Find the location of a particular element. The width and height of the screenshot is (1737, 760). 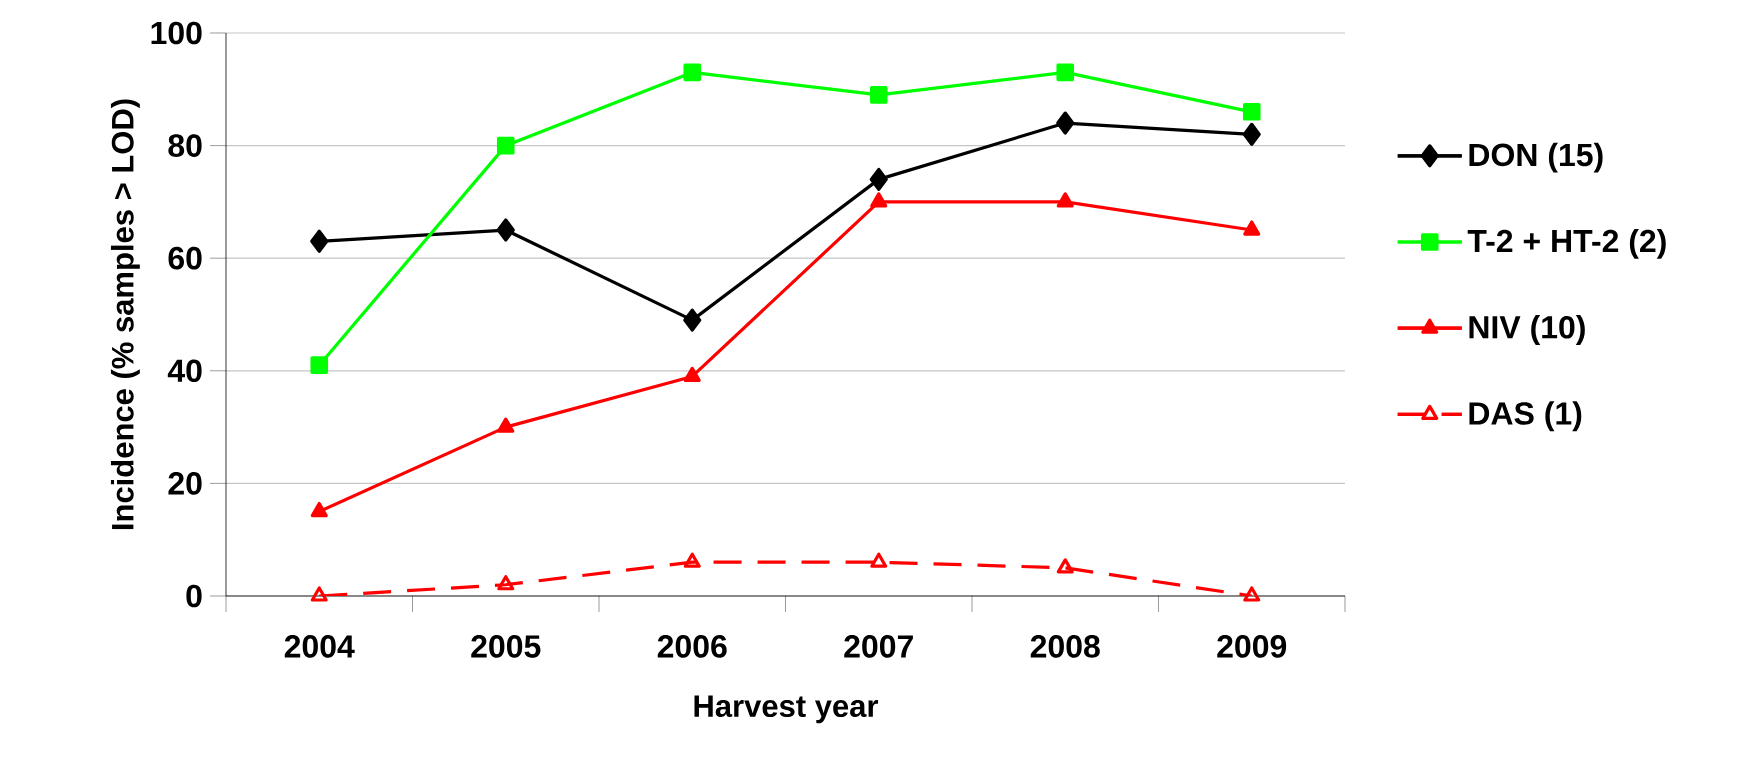

y-tick-label: 20 is located at coordinates (185, 483).